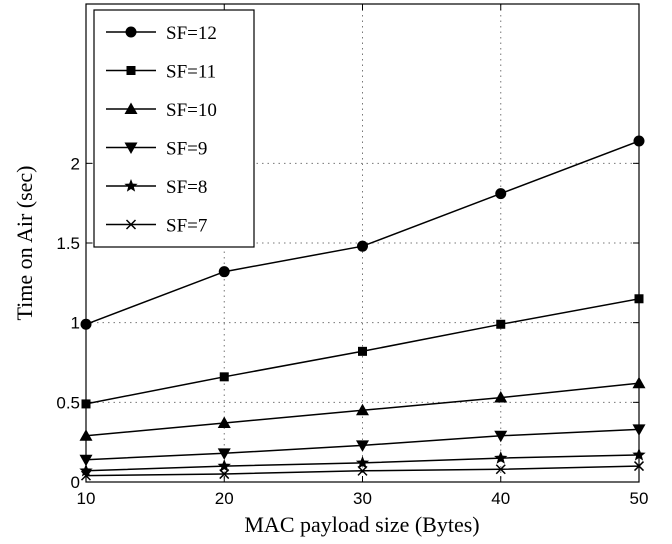  I want to click on y-tick-label: 0.5, so click(68, 402).